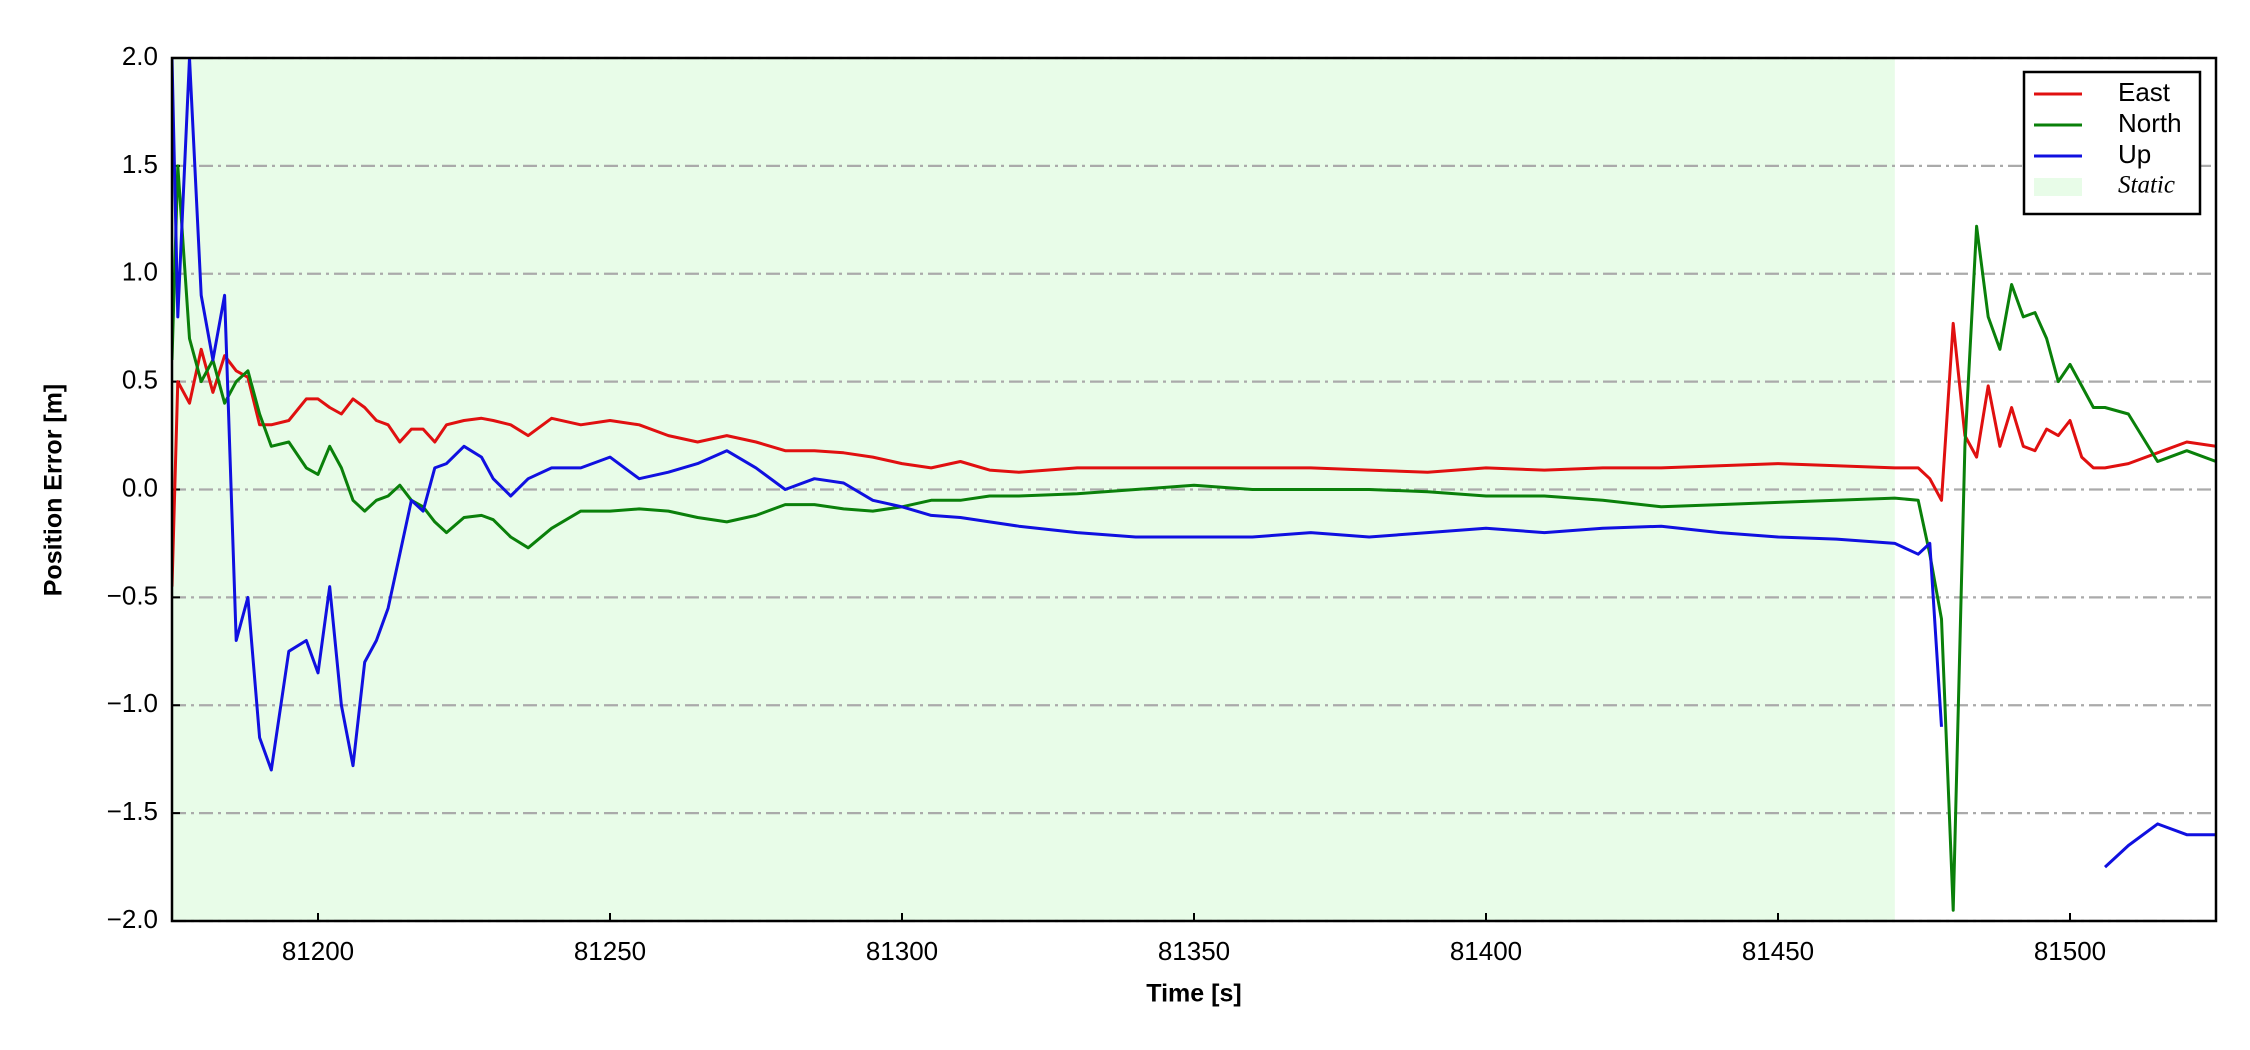 The width and height of the screenshot is (2250, 1050). Describe the element at coordinates (902, 951) in the screenshot. I see `x-tick-label: 81300` at that location.